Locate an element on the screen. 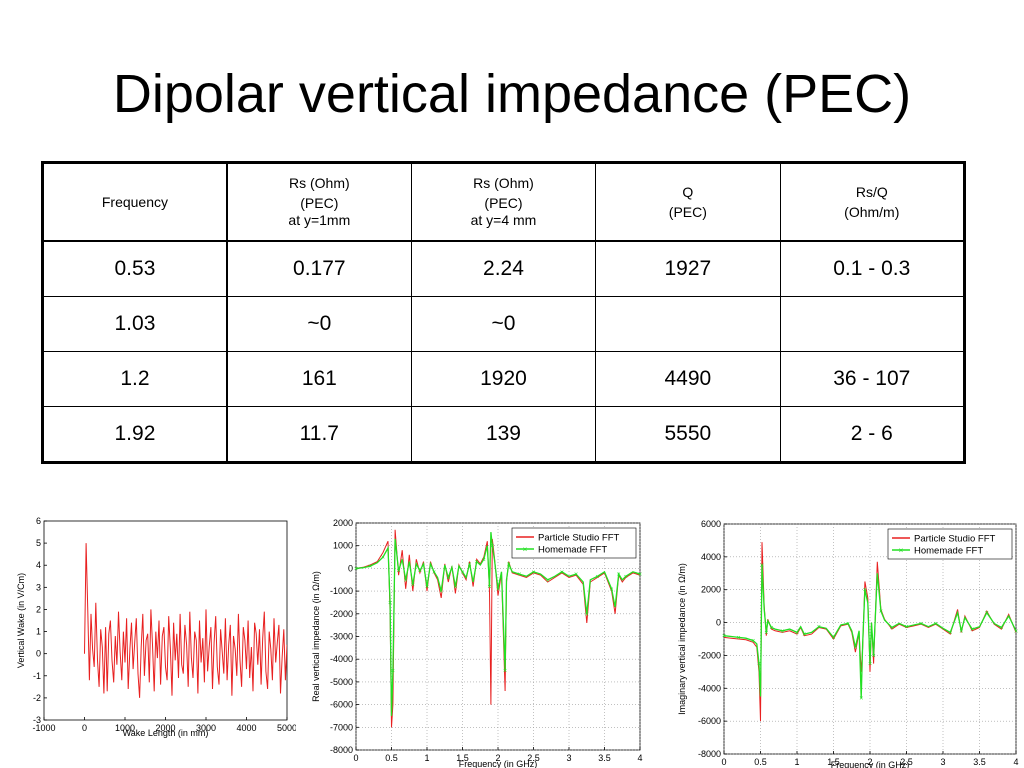 The height and width of the screenshot is (768, 1024). y-tick-label: 4000 is located at coordinates (711, 557).